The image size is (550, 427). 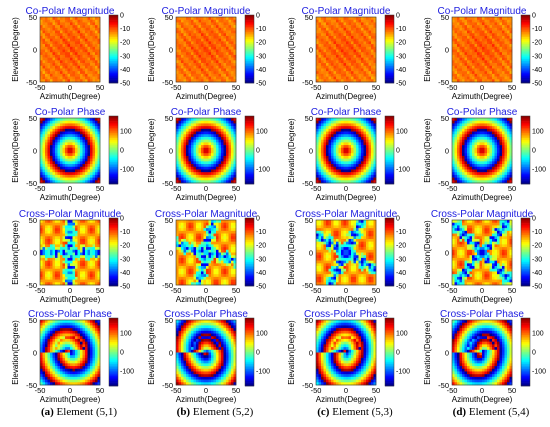 What do you see at coordinates (176, 87) in the screenshot?
I see `x-tick-label: -50` at bounding box center [176, 87].